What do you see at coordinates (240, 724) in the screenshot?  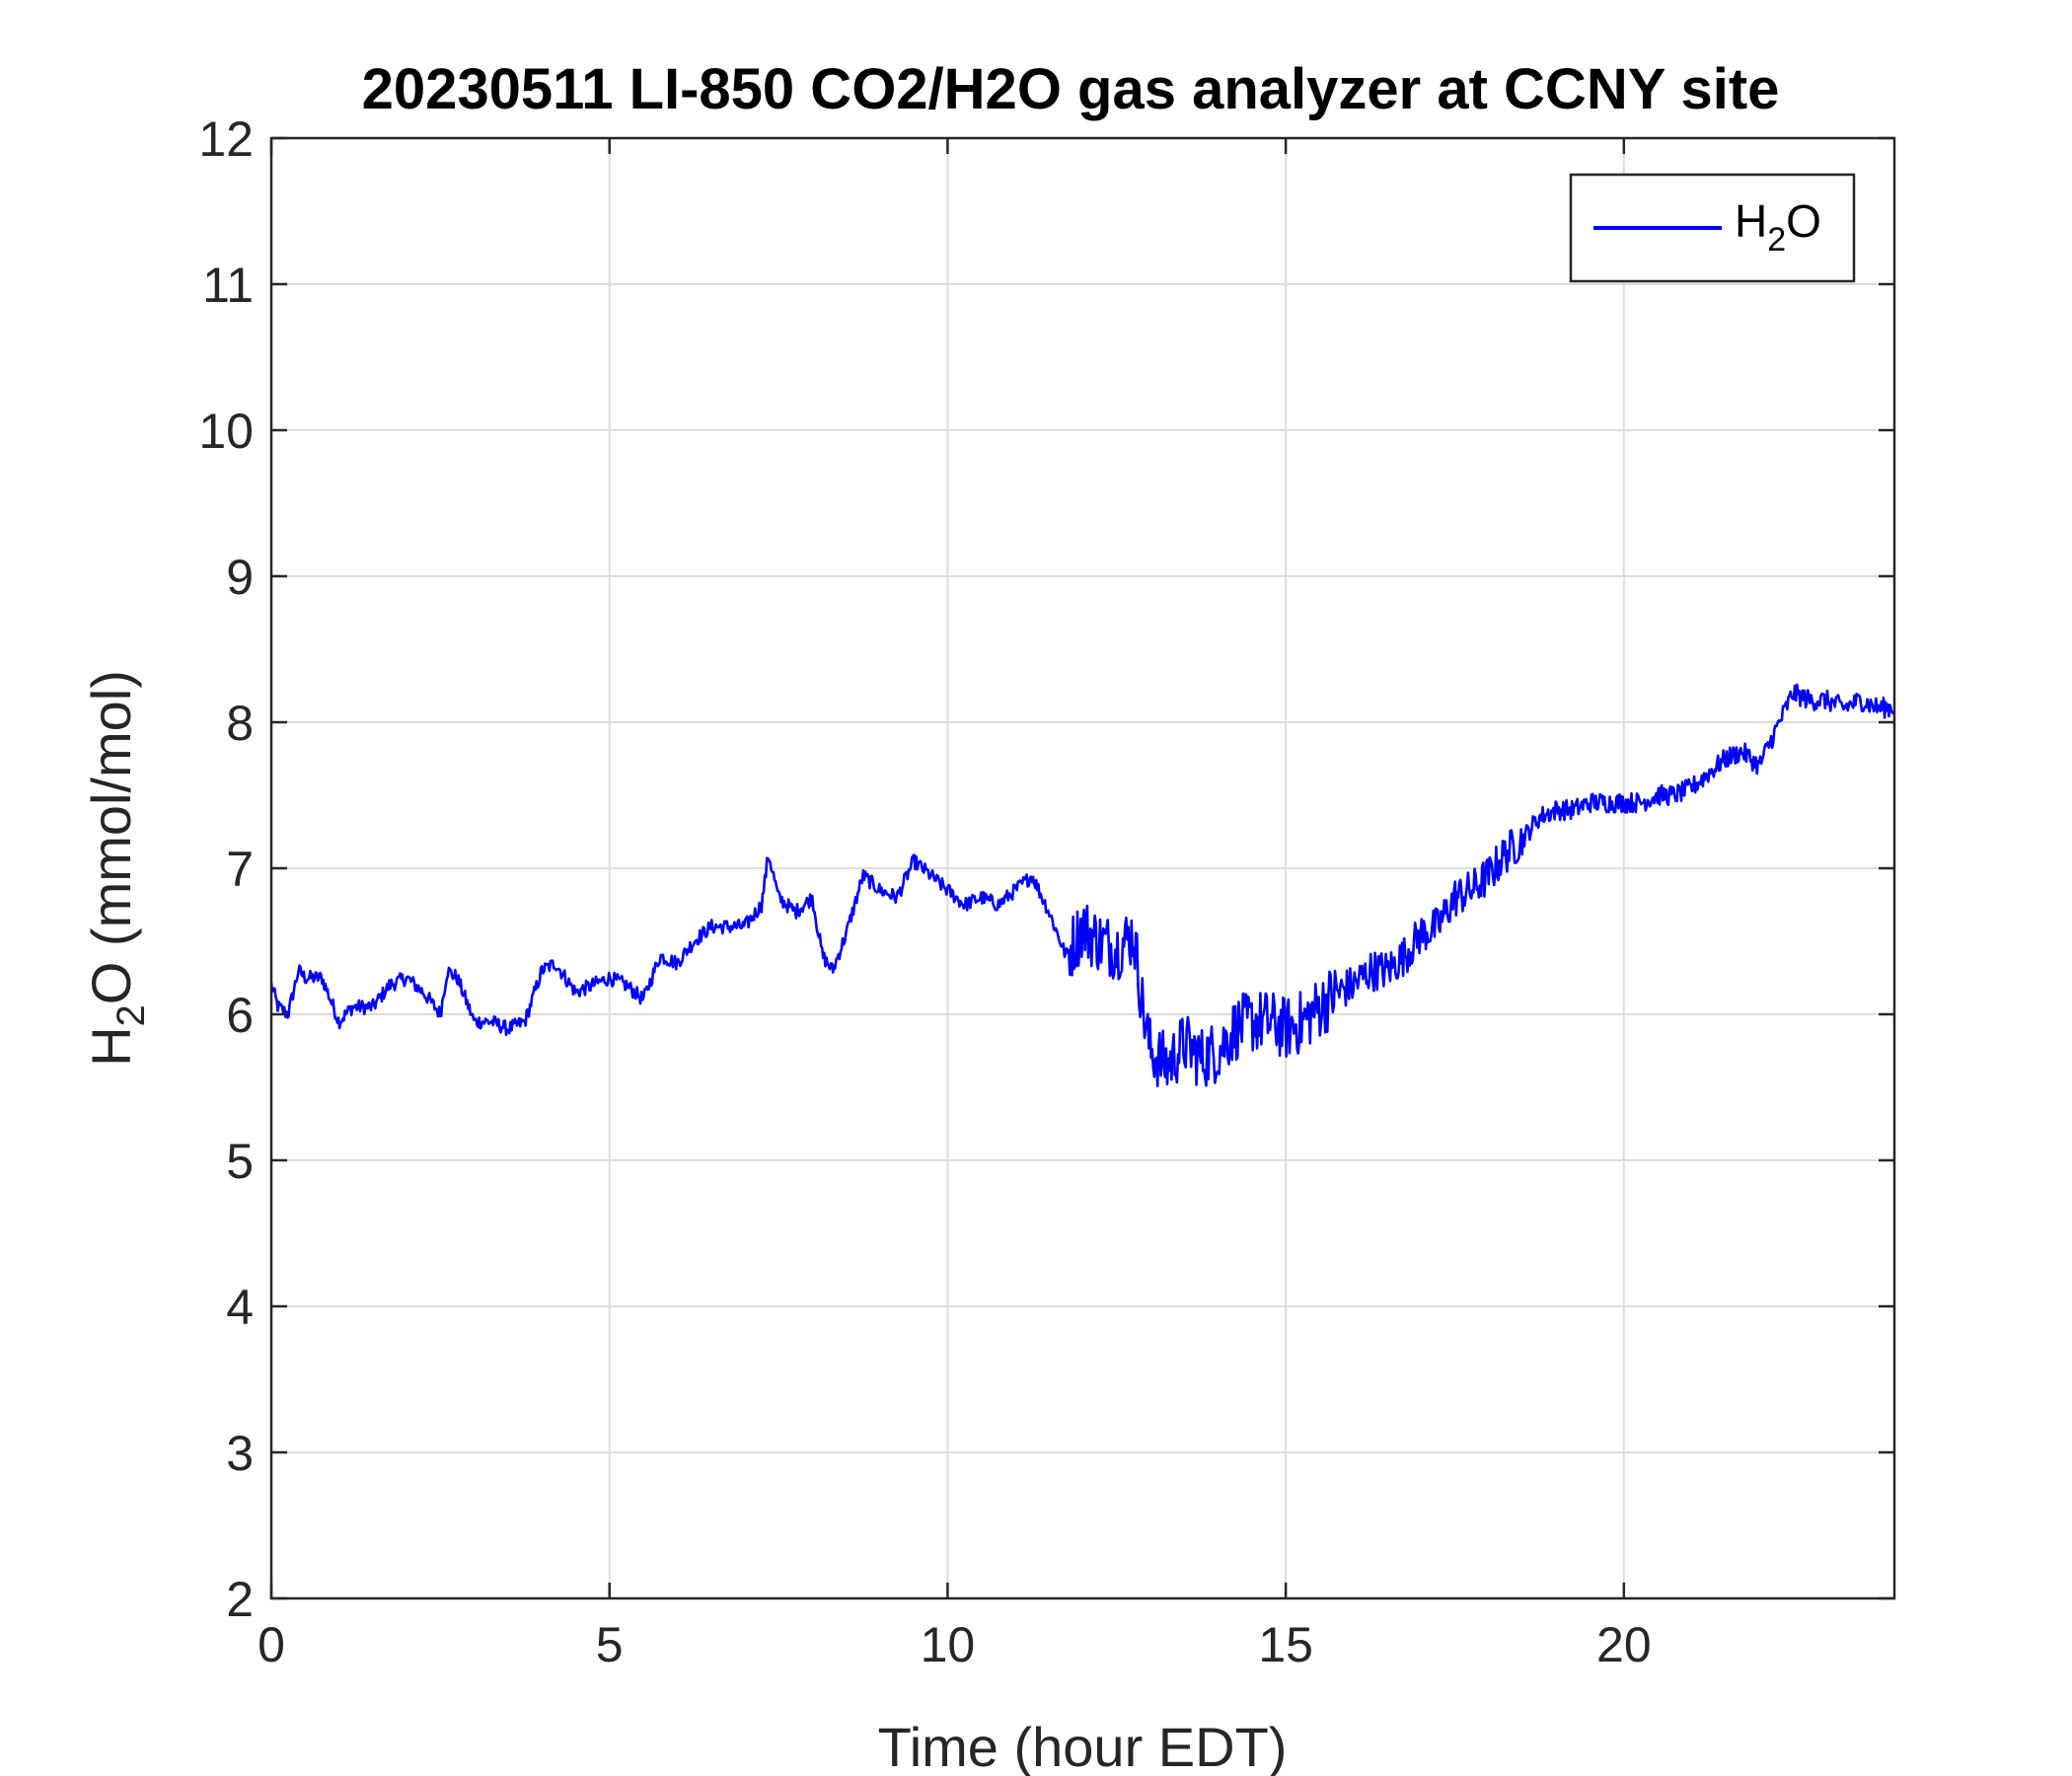 I see `y-tick-label: 8` at bounding box center [240, 724].